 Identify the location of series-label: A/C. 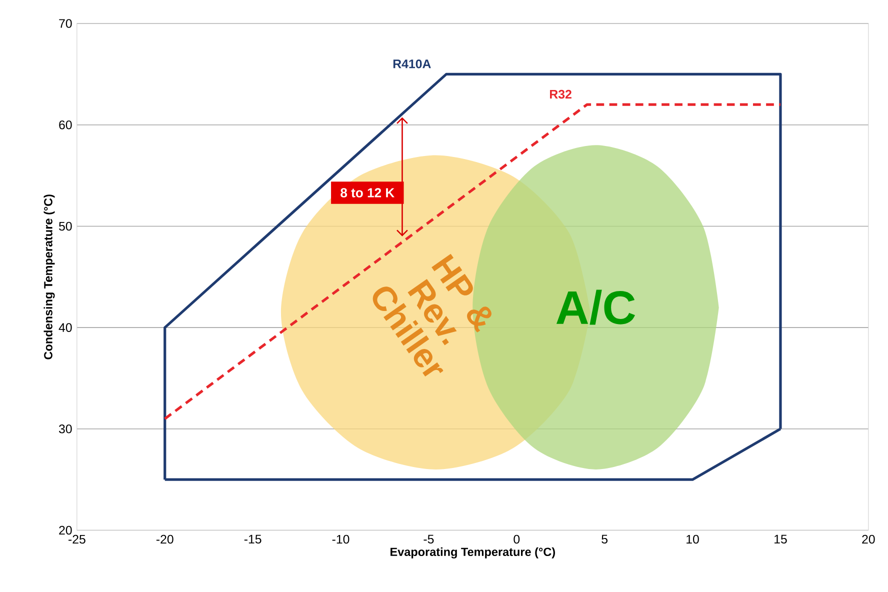
(595, 307).